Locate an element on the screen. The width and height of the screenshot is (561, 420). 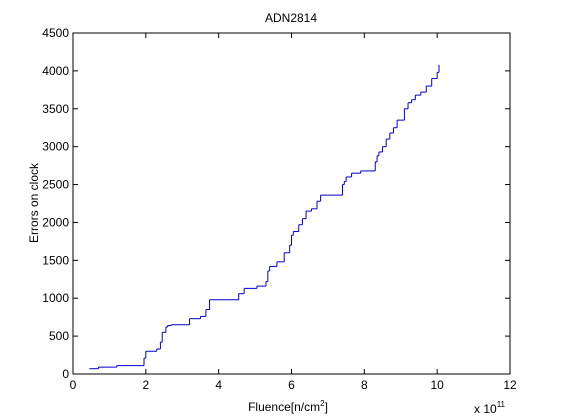
y-tick-label: 3000 is located at coordinates (55, 147).